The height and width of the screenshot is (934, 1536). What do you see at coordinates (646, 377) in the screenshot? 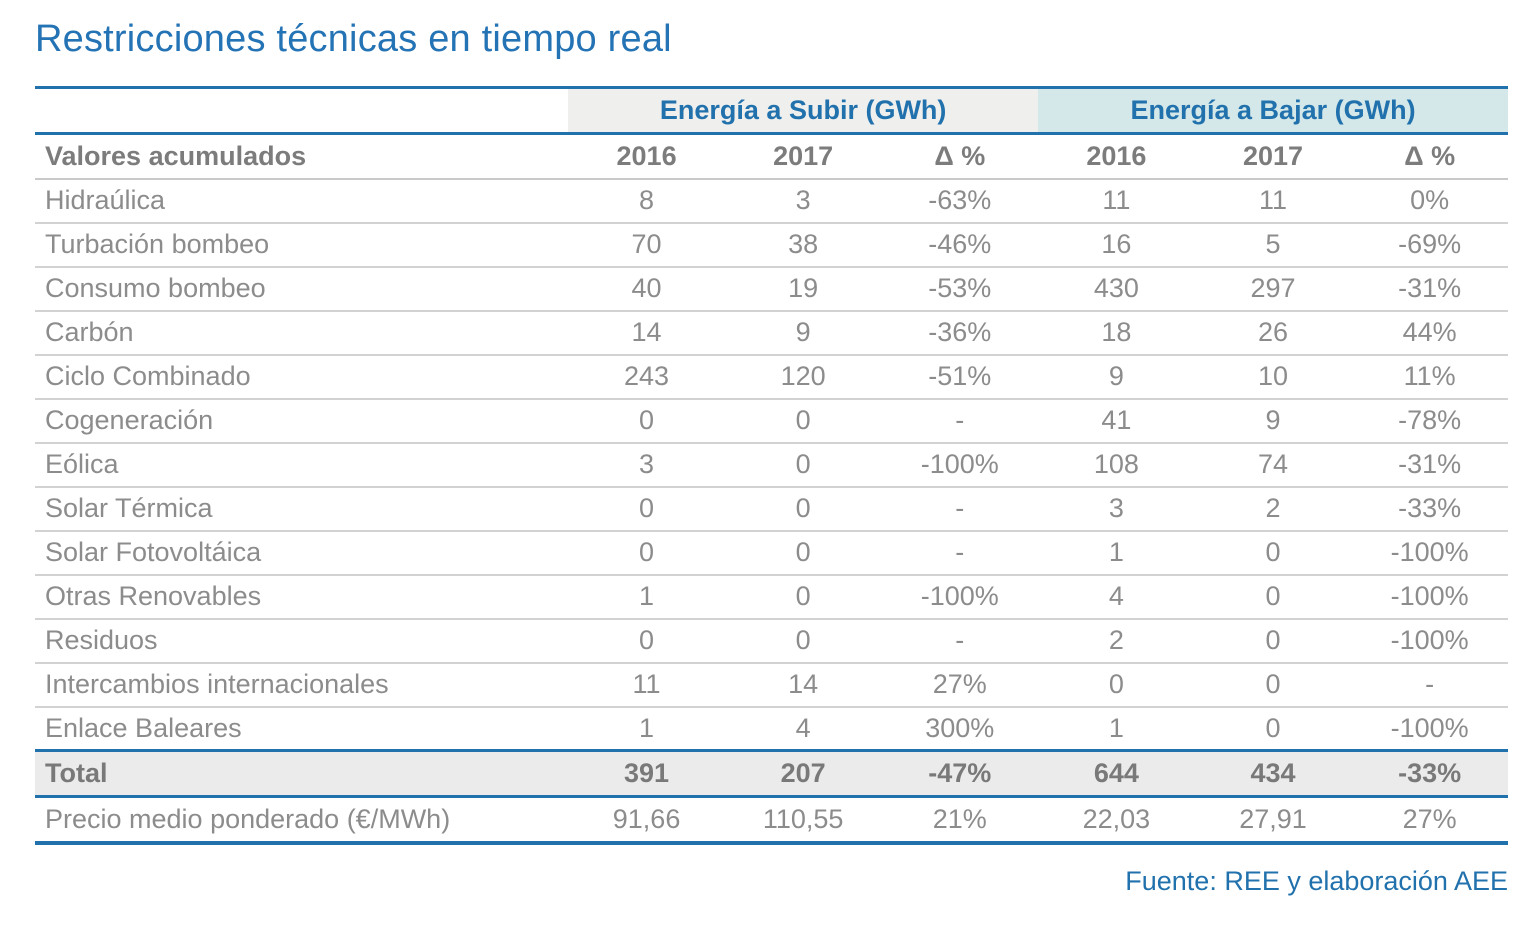
I see `cell-value: 243` at bounding box center [646, 377].